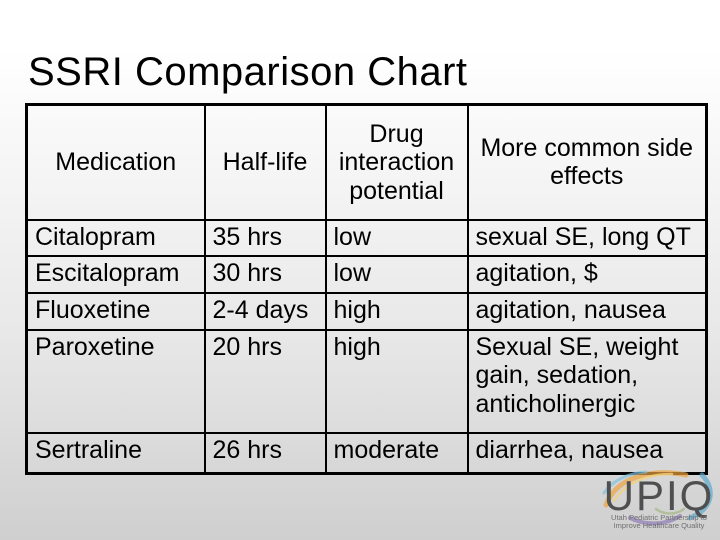 Image resolution: width=720 pixels, height=540 pixels. I want to click on cell-side-effects: agitation, nausea, so click(587, 311).